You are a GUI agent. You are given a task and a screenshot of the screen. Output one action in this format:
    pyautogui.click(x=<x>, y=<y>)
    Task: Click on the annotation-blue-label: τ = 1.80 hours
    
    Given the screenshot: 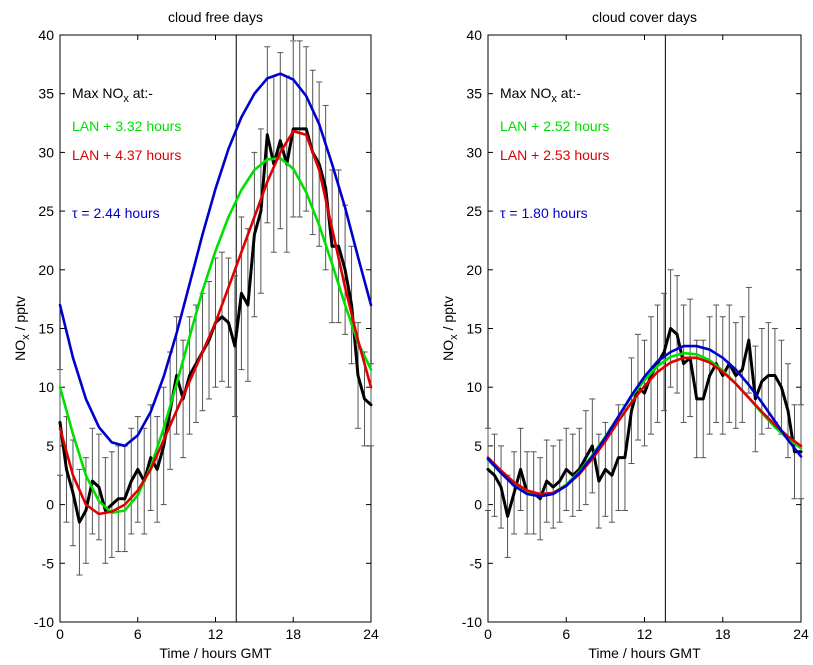 What is the action you would take?
    pyautogui.click(x=544, y=213)
    